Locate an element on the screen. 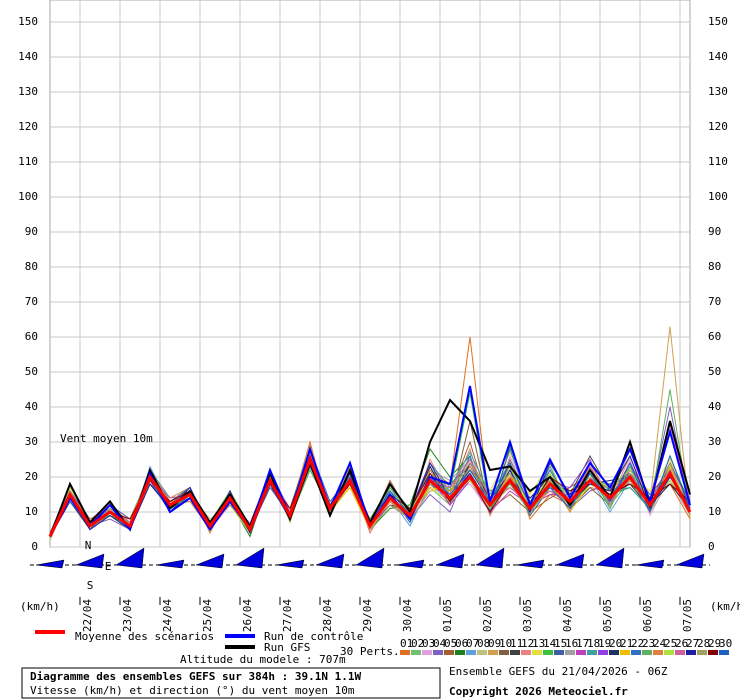  y-tick-label-right: 120 is located at coordinates (718, 126).